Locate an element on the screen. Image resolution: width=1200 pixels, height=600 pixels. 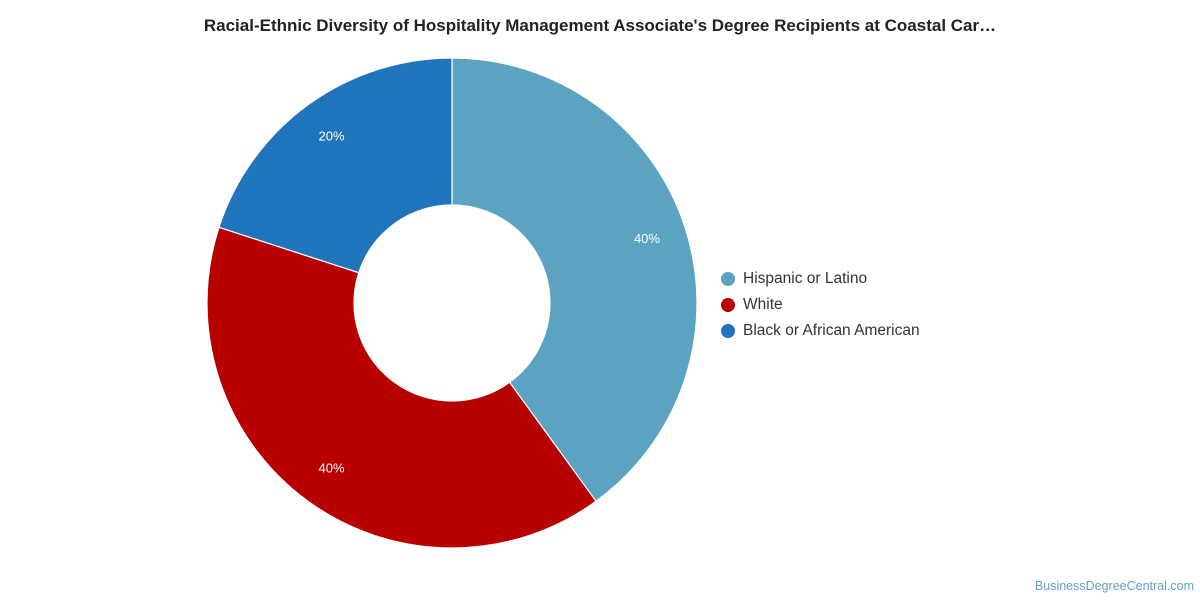
slice-label-hispanic-or-latino: 40% is located at coordinates (647, 238).